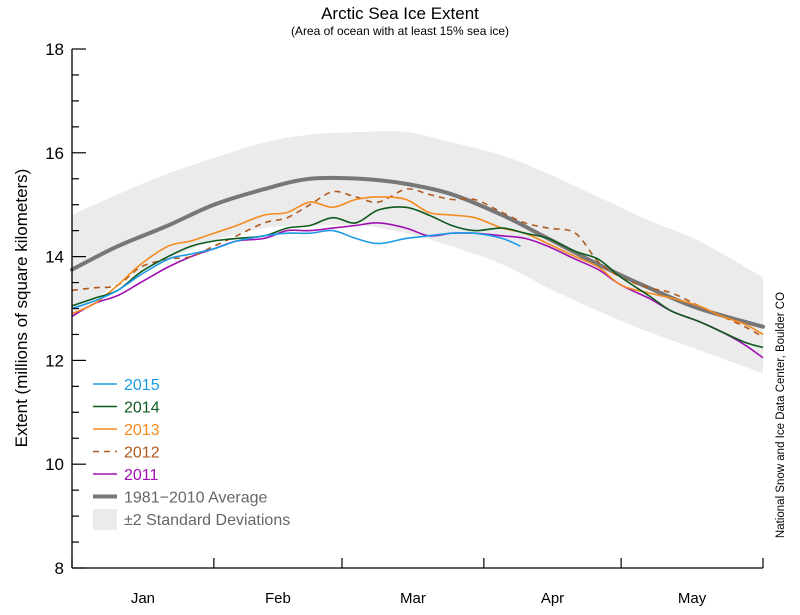 The image size is (800, 615). Describe the element at coordinates (196, 498) in the screenshot. I see `legend-label: 1981−2010 Average` at that location.